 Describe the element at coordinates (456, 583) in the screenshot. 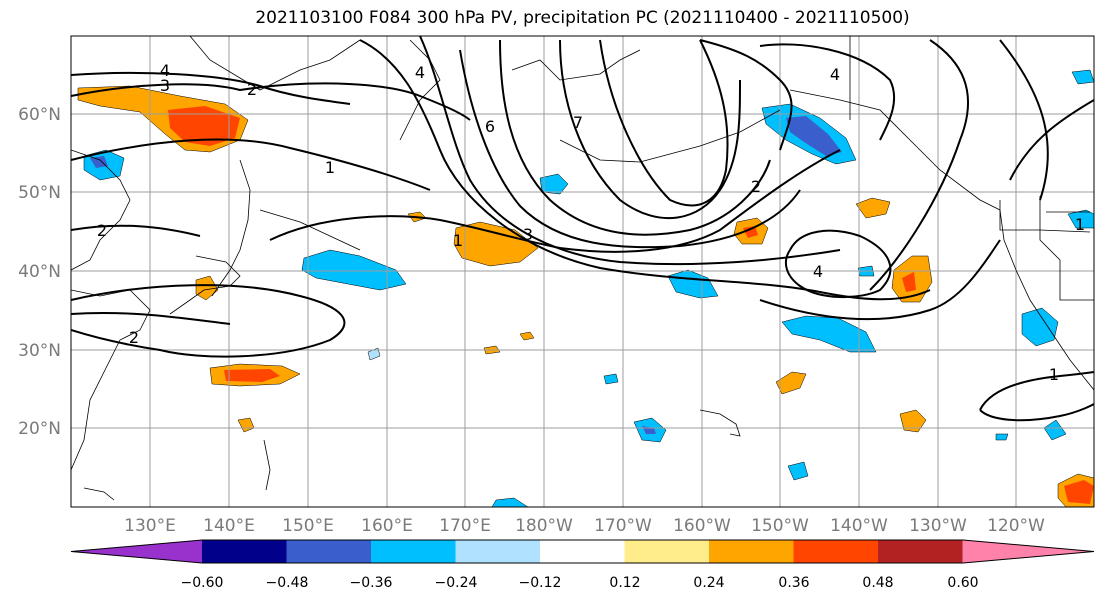

I see `colorbar-tick-label: −0.24` at that location.